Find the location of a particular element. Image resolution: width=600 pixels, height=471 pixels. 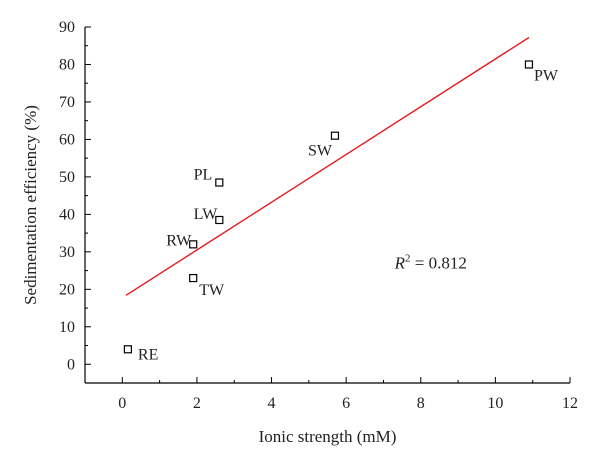

x-tick-label: 0 is located at coordinates (122, 403).